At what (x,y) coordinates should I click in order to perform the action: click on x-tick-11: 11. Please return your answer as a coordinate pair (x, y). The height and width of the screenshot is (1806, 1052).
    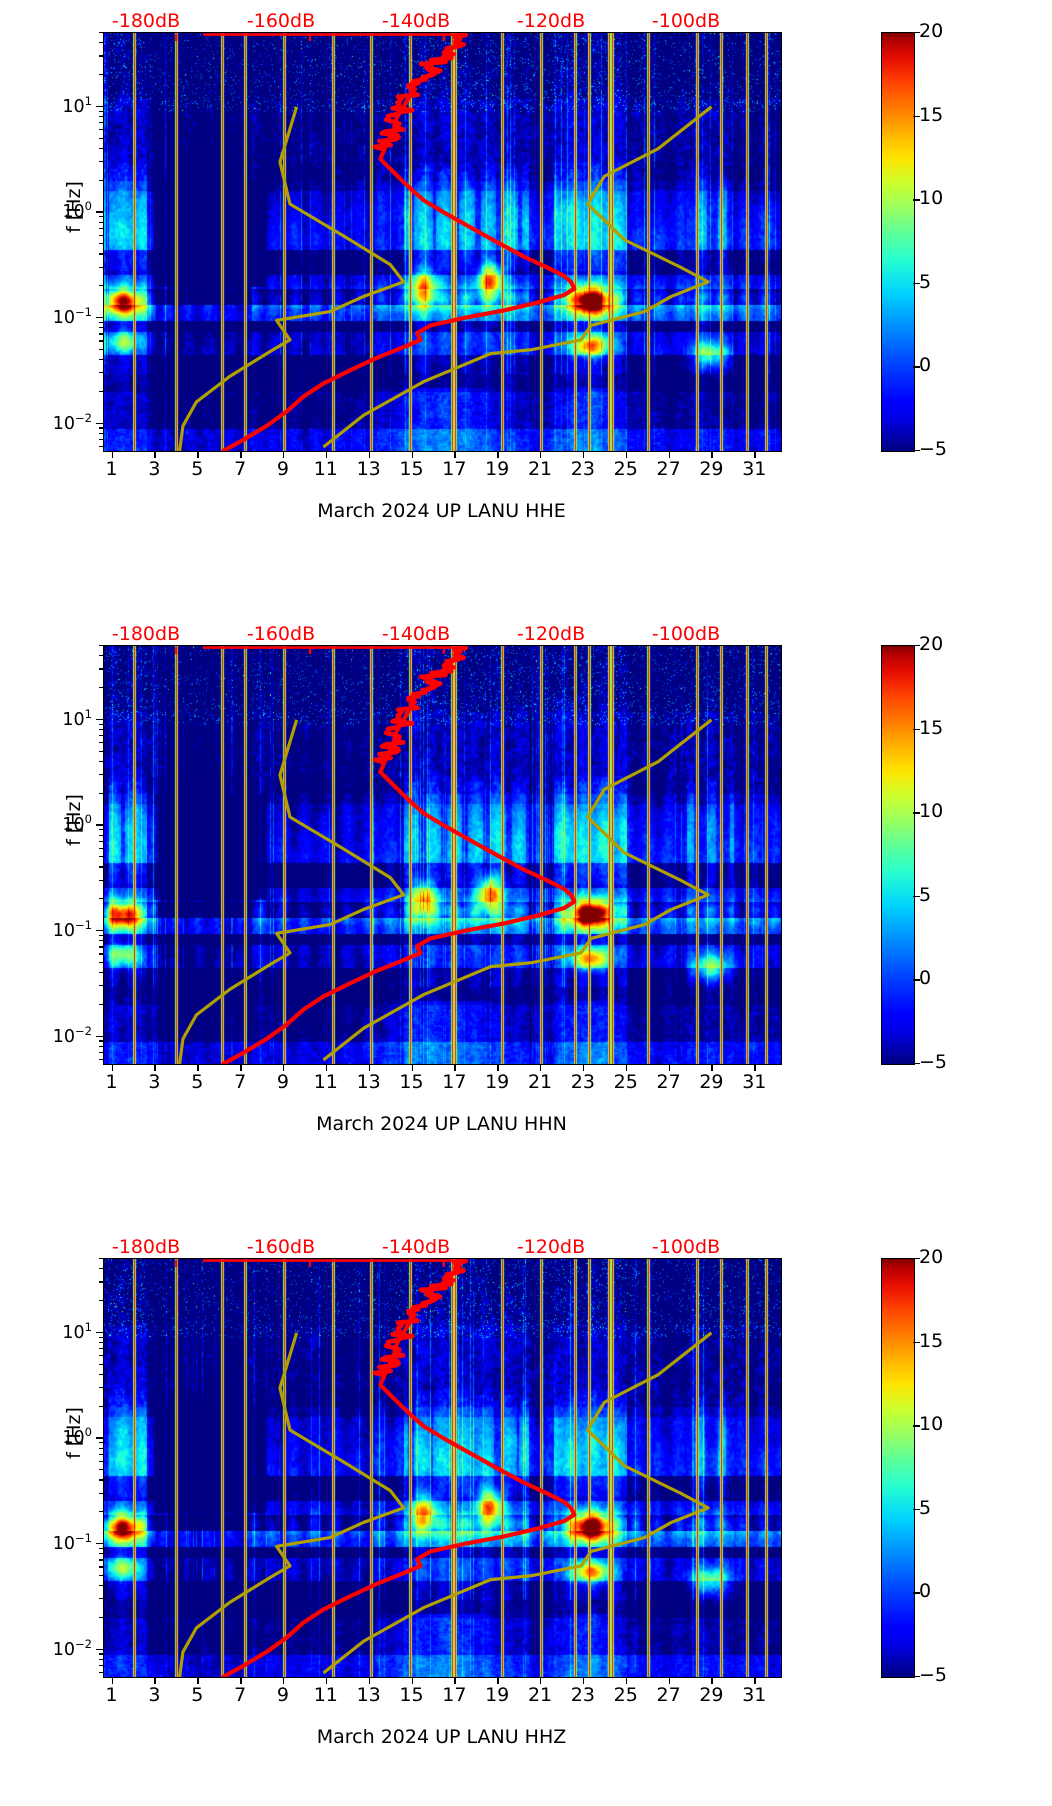
    Looking at the image, I should click on (325, 469).